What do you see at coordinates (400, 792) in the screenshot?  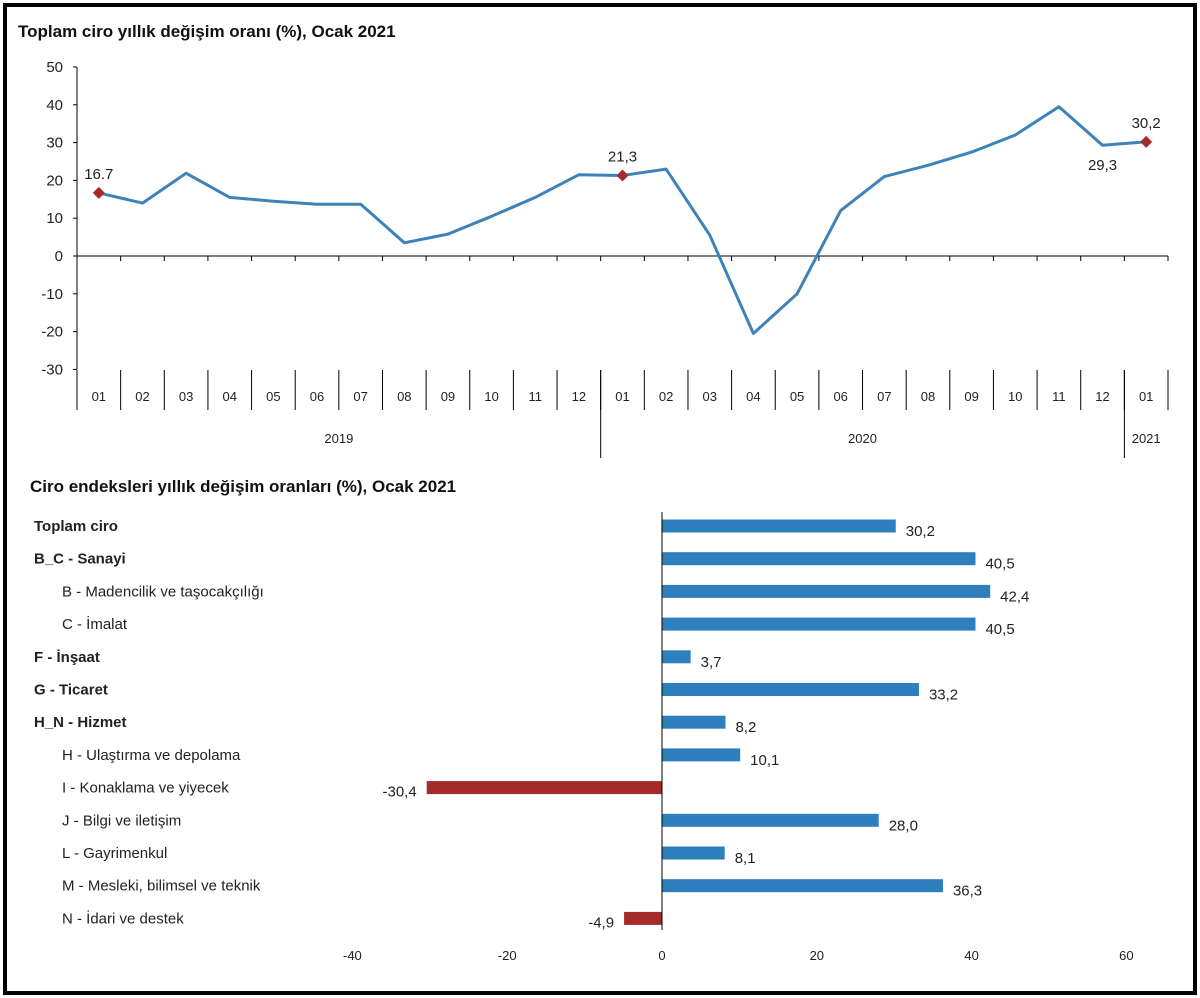 I see `bar-value-label: -30,4` at bounding box center [400, 792].